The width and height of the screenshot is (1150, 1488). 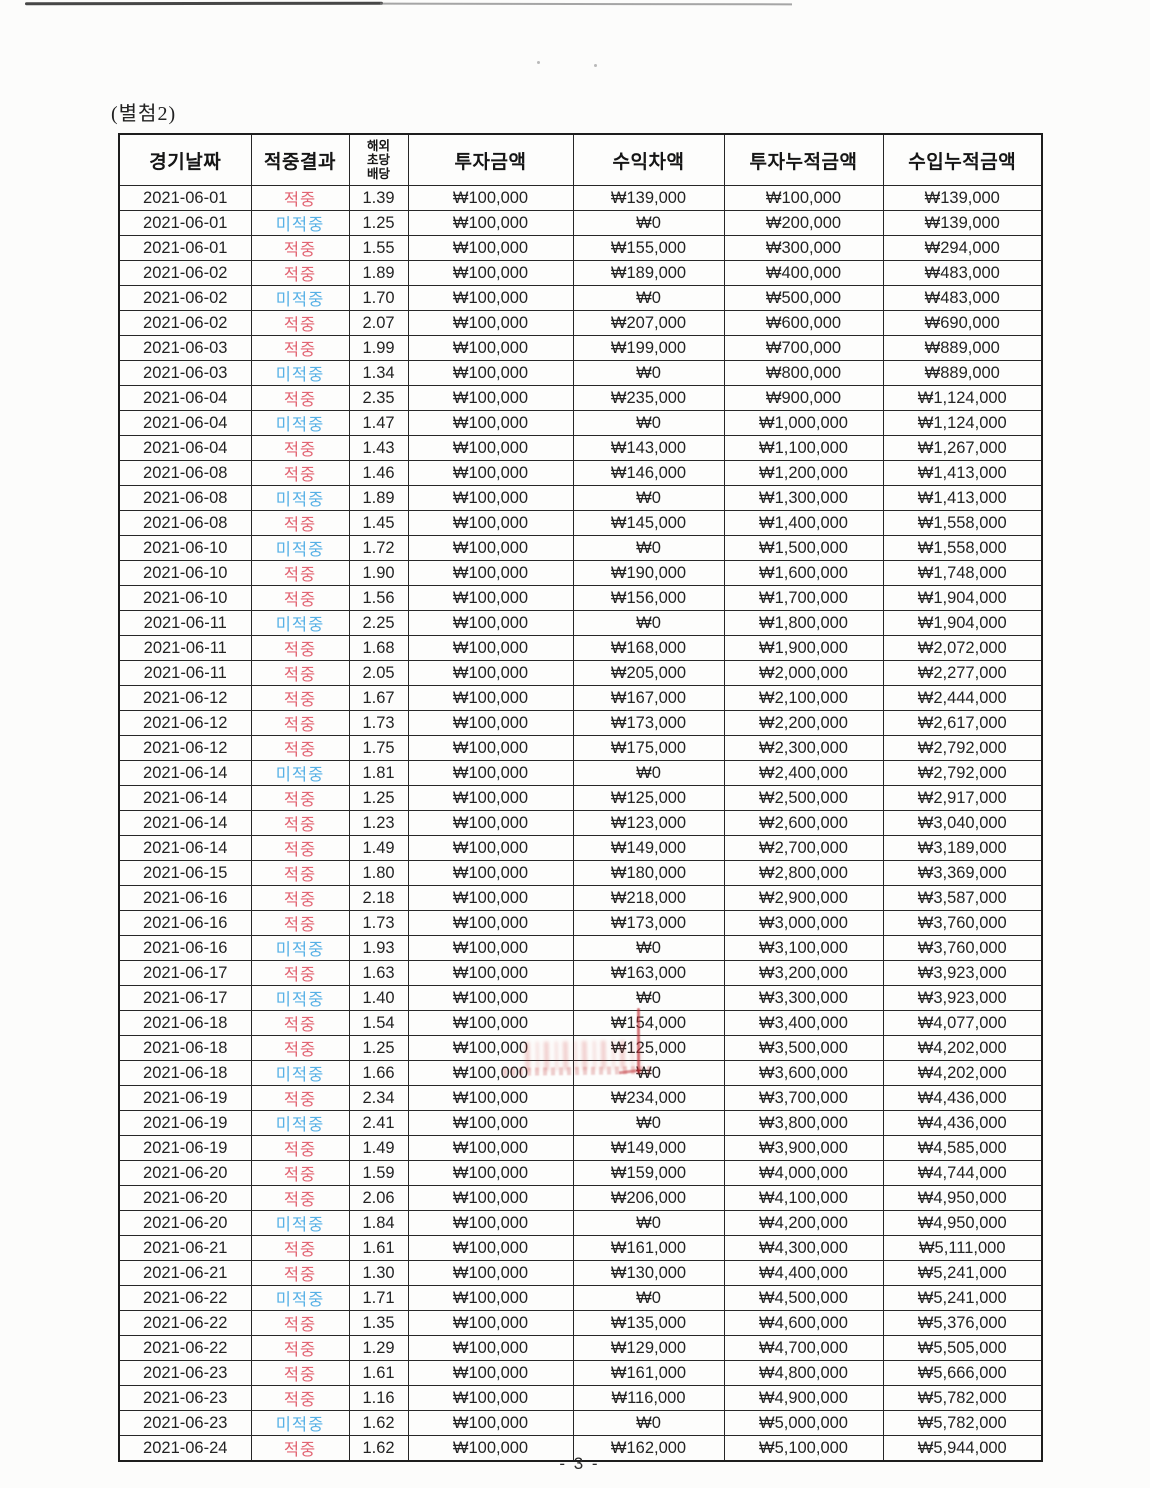 I want to click on cell-profit: ₩159,000, so click(x=648, y=1173).